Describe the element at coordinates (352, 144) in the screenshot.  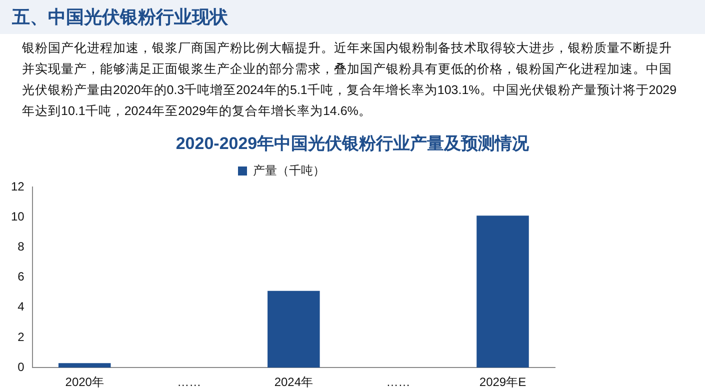
I see `chart-title: 2020-2029年中国光伏银粉行业产量及预测情况` at that location.